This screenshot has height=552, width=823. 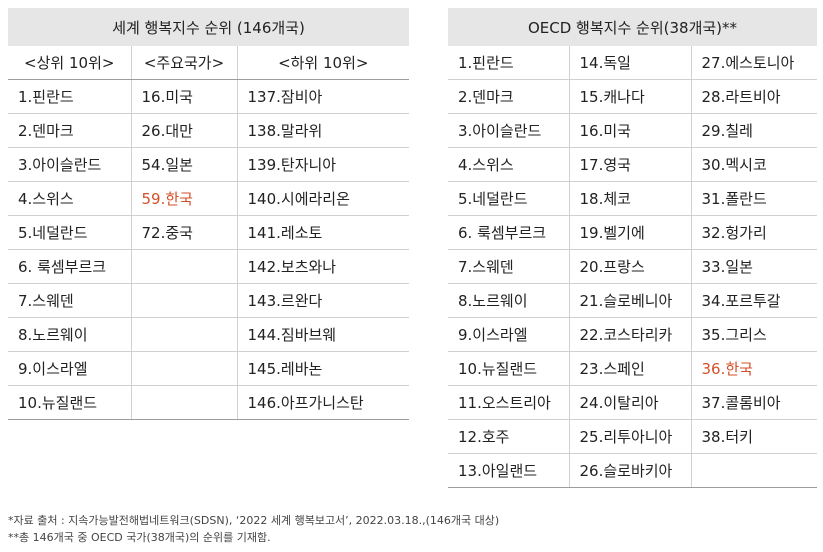 I want to click on ranking-cell: 26.슬로바키아, so click(x=629, y=470).